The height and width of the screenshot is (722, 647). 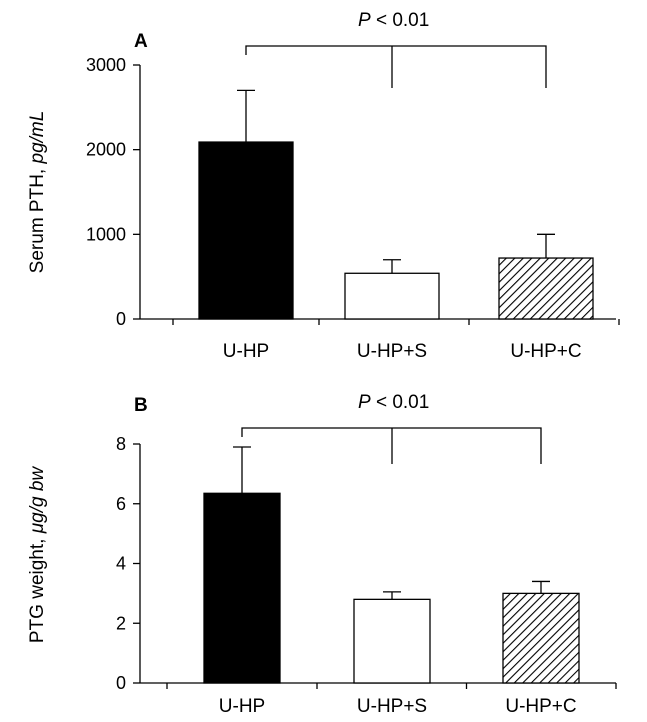 What do you see at coordinates (121, 564) in the screenshot?
I see `panel-b-y-tick-label: 4` at bounding box center [121, 564].